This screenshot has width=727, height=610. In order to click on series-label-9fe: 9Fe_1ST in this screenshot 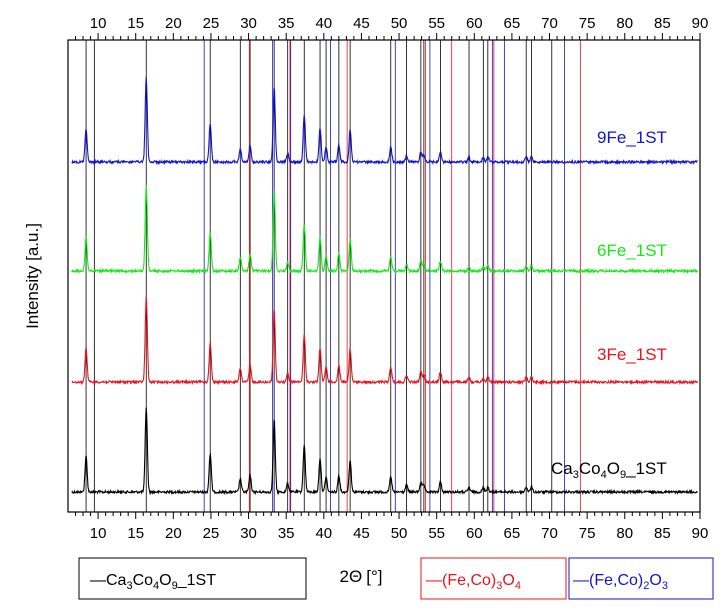, I will do `click(632, 137)`.